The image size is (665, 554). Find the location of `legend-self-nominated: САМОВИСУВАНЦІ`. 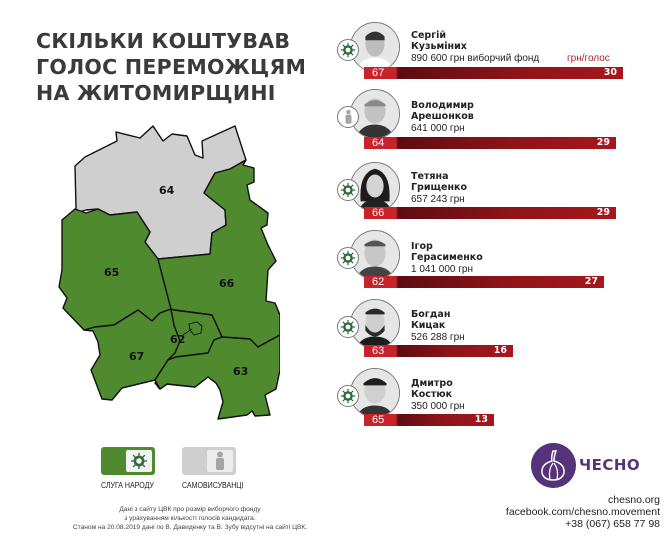

legend-self-nominated: САМОВИСУВАНЦІ is located at coordinates (217, 468).